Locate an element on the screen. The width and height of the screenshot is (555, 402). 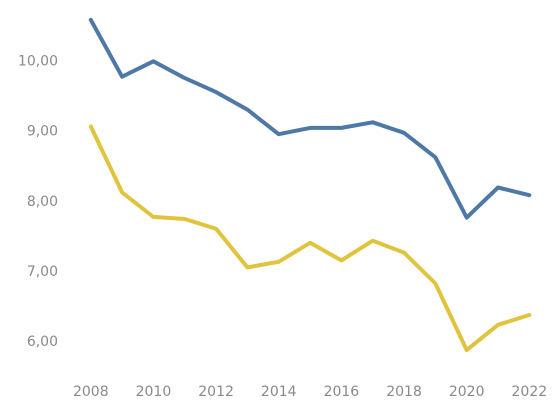
x-tick-label: 2014 is located at coordinates (279, 392).